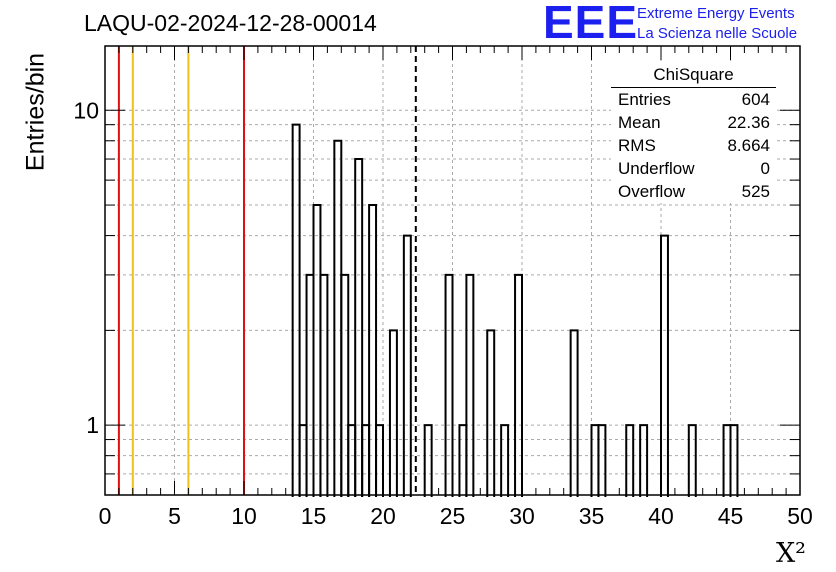 The width and height of the screenshot is (836, 572). I want to click on stats-value: 8.664, so click(748, 145).